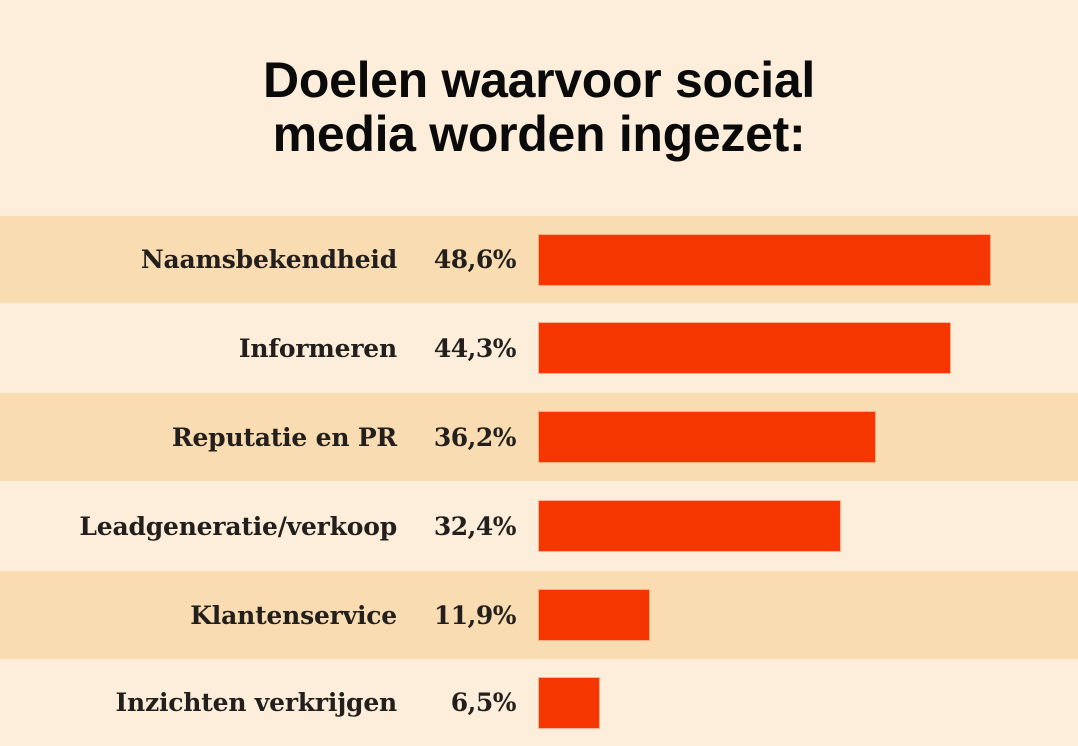 This screenshot has height=746, width=1078. What do you see at coordinates (539, 134) in the screenshot?
I see `chart-title-line-2: media worden ingezet:` at bounding box center [539, 134].